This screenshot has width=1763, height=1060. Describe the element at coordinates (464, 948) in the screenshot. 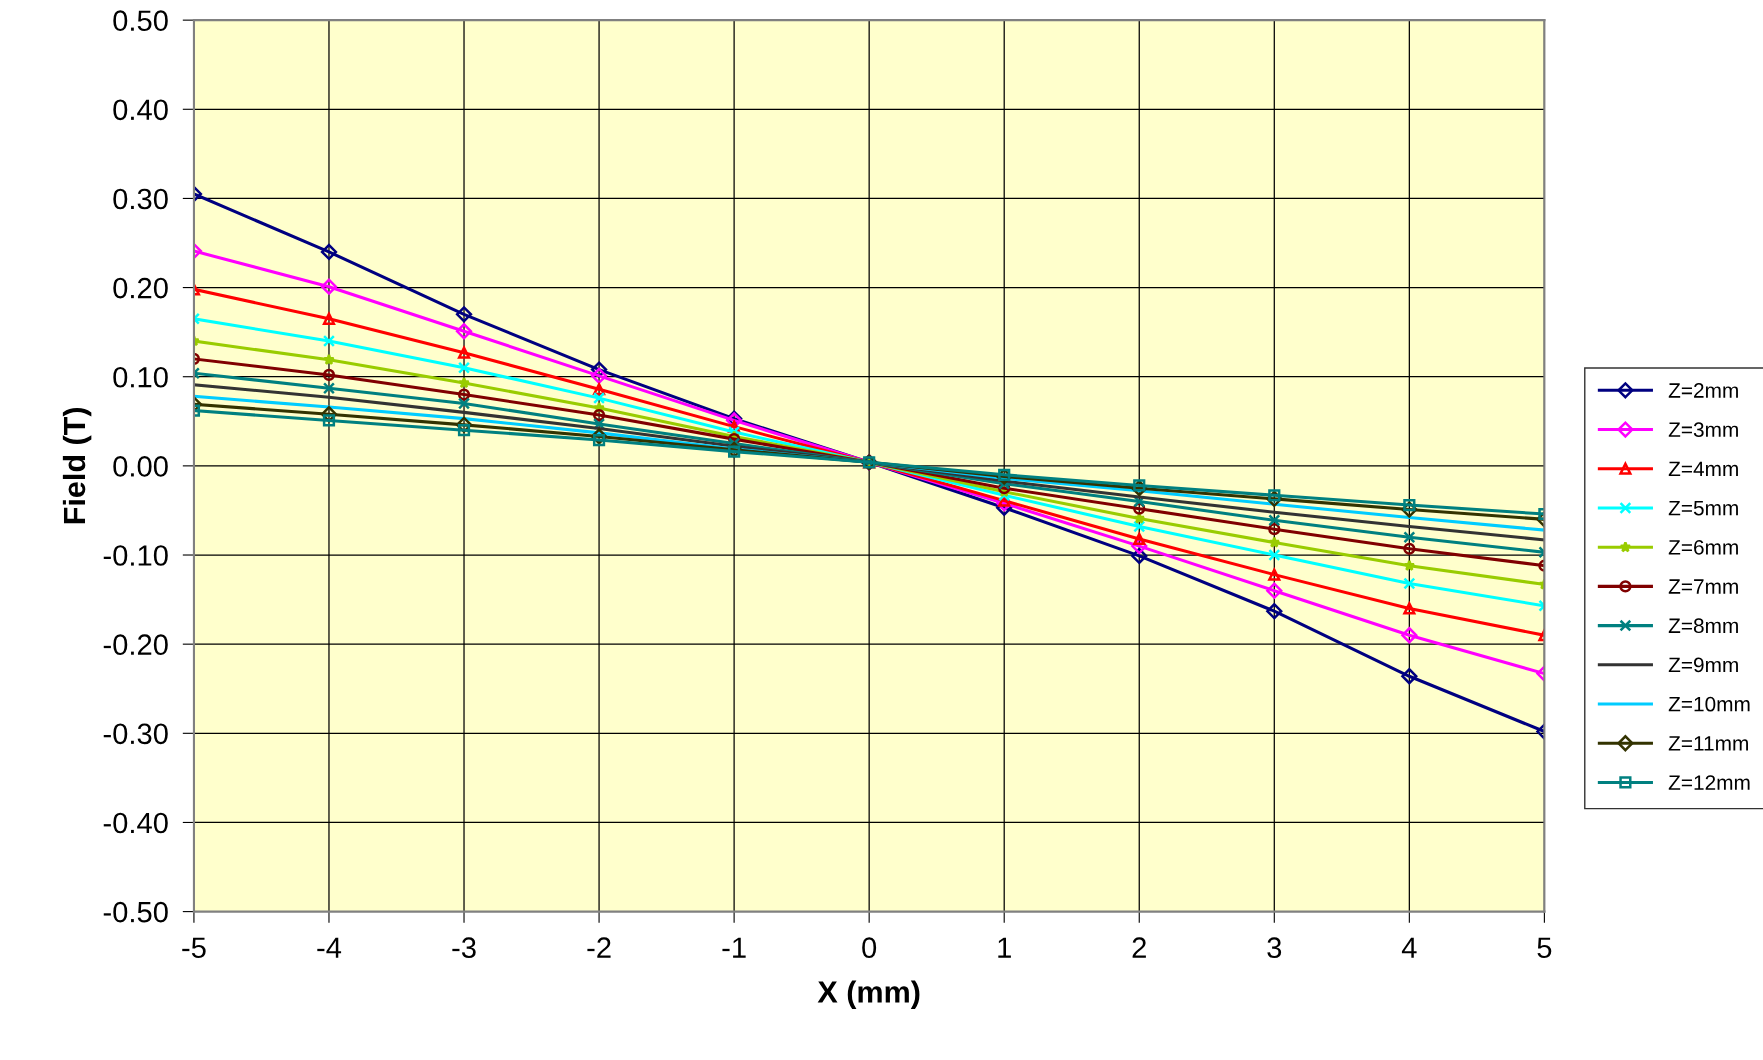

I see `x-tick-label: -3` at that location.